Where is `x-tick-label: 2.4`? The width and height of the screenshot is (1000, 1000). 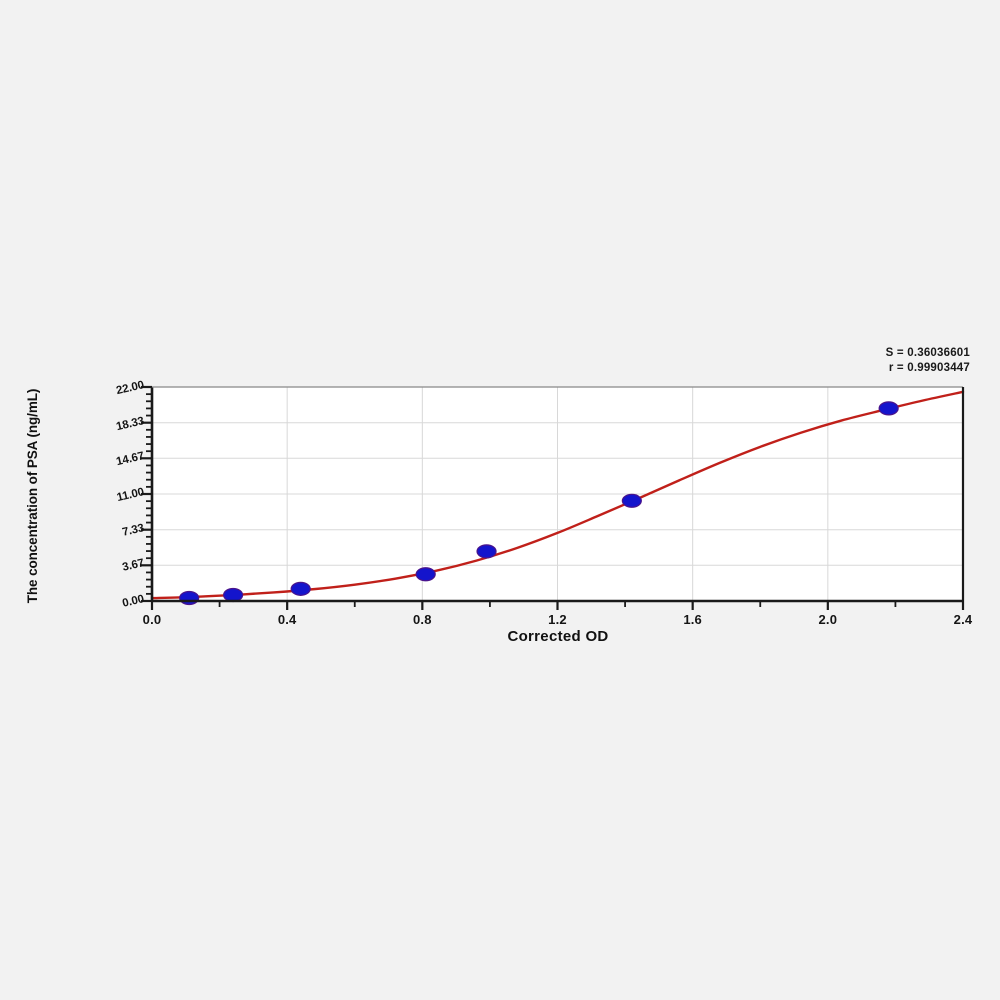 x-tick-label: 2.4 is located at coordinates (963, 619).